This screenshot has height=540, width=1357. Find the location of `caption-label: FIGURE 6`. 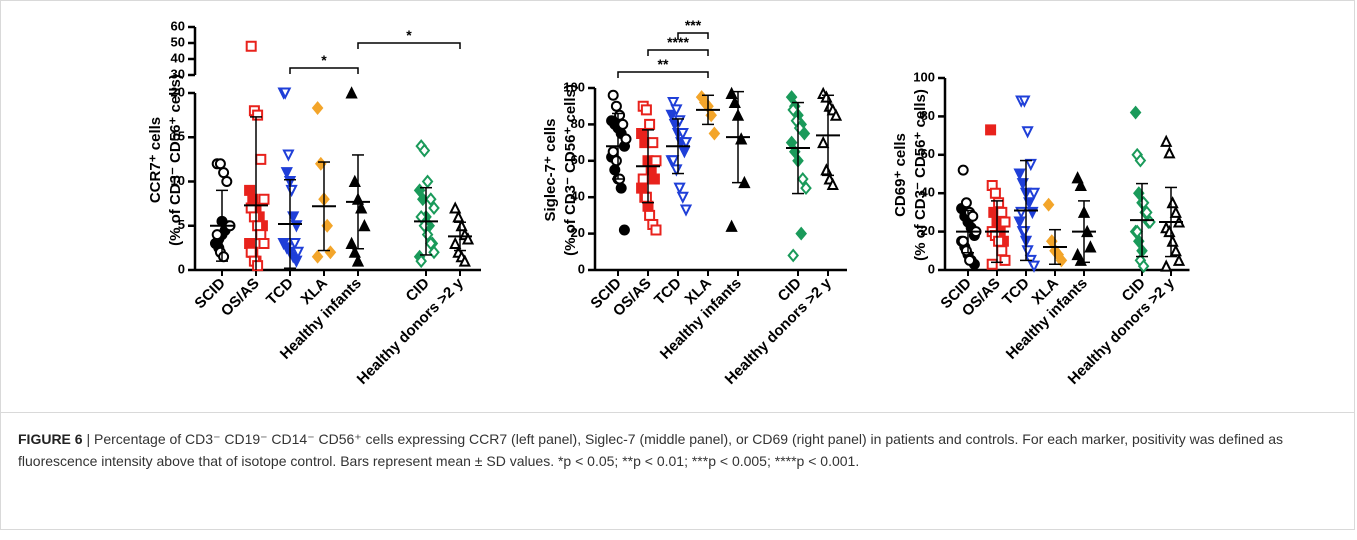

caption-label: FIGURE 6 is located at coordinates (50, 439).